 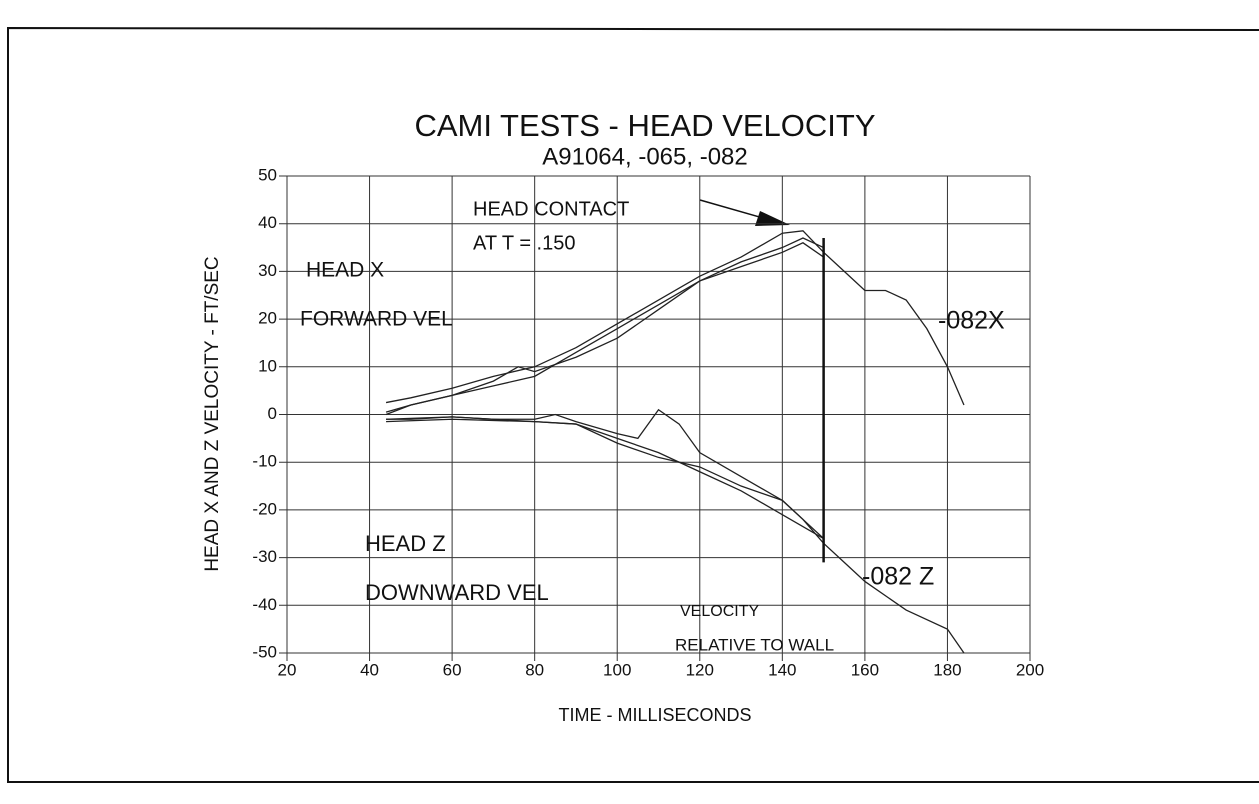 I want to click on annotation: HEAD Z, so click(x=405, y=543).